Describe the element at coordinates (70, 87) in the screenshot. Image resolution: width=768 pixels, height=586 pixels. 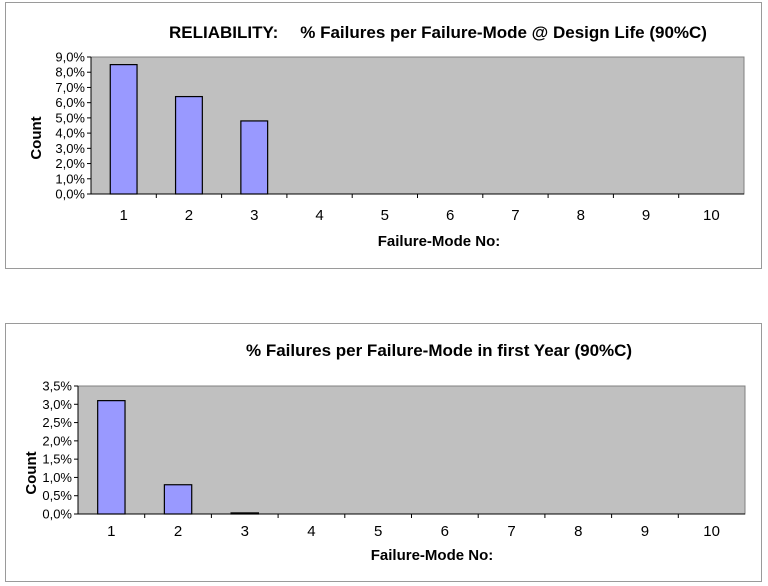
I see `y-tick-label: 7,0%` at that location.